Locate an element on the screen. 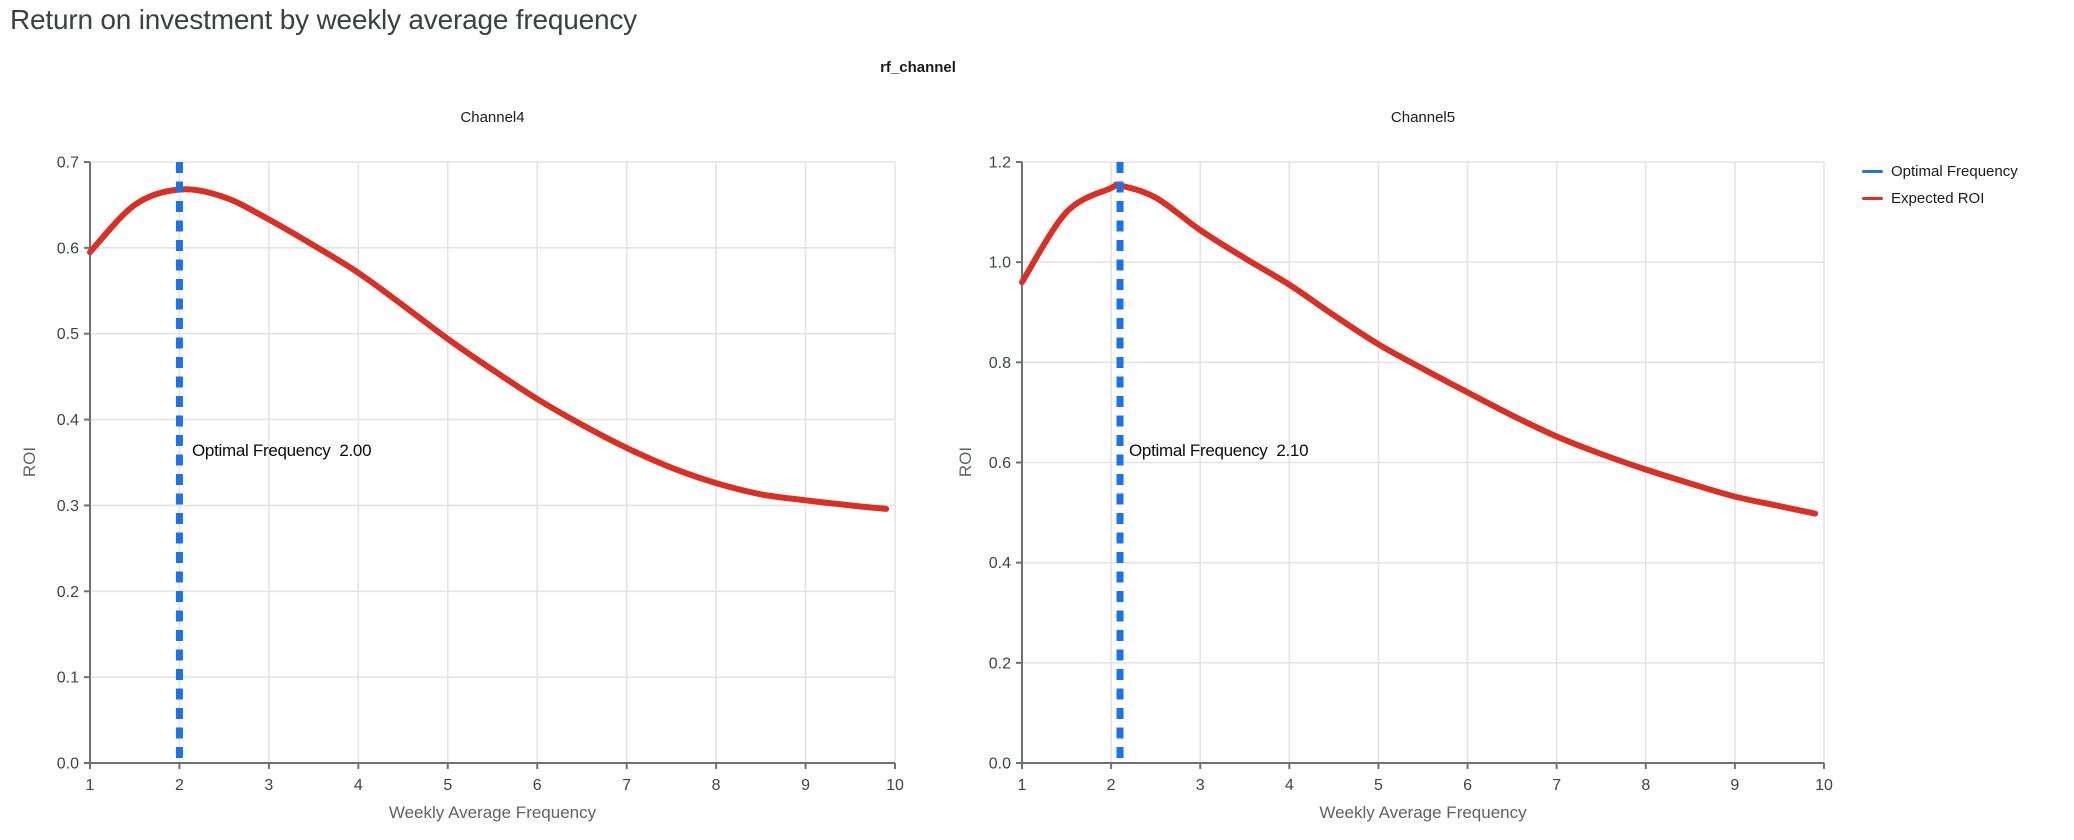  chart-title-channel5: Channel5 is located at coordinates (1423, 117).